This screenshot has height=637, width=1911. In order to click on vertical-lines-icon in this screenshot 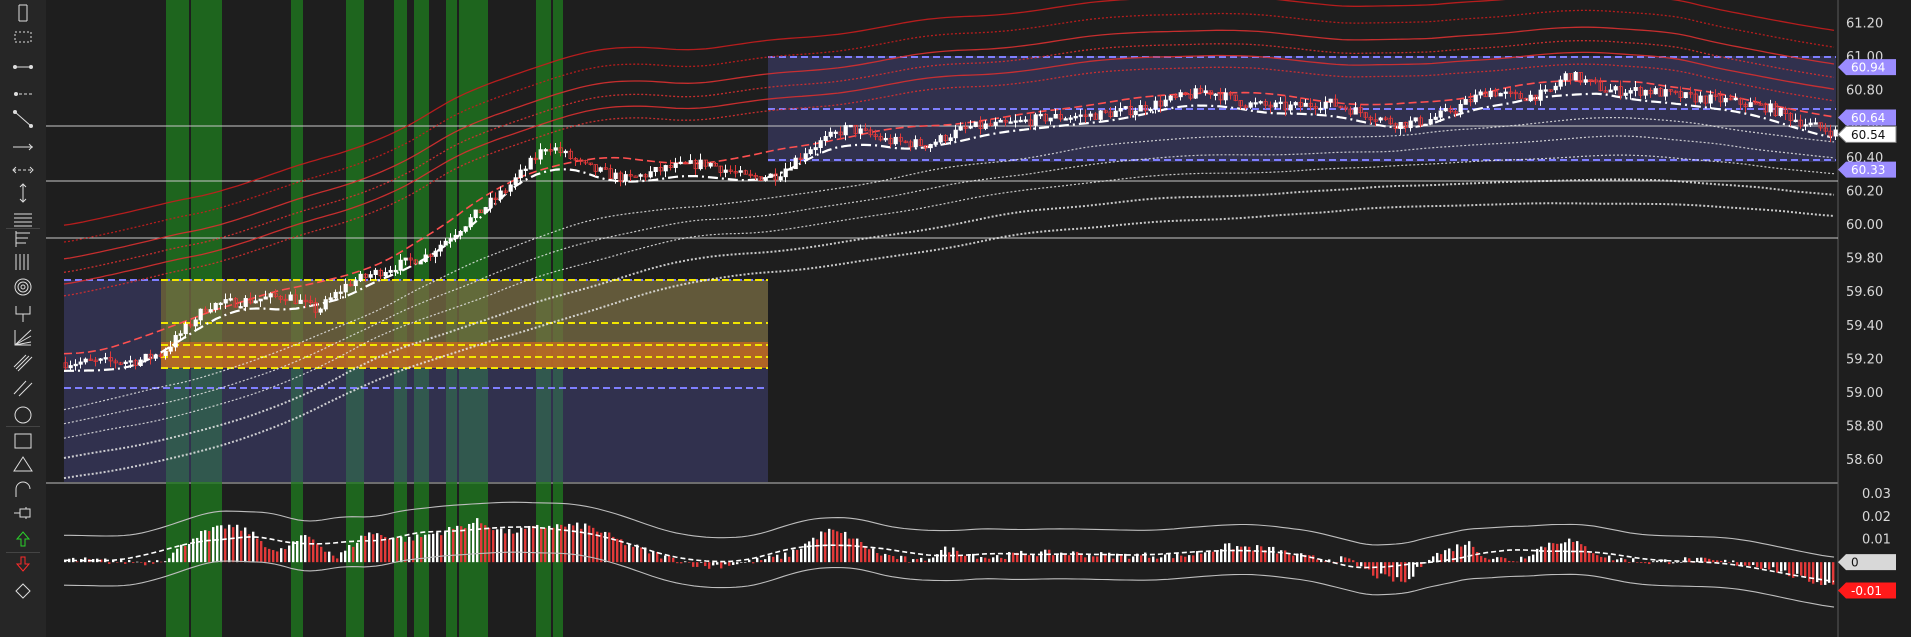, I will do `click(22, 262)`.